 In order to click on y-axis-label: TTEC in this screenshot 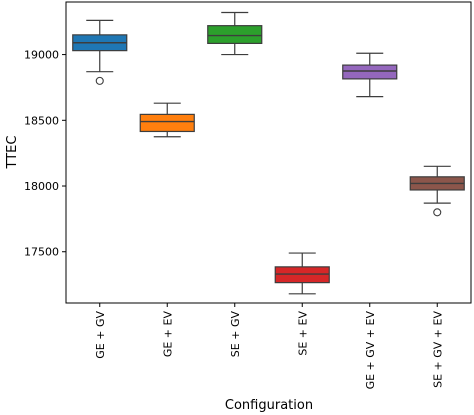, I will do `click(12, 153)`.